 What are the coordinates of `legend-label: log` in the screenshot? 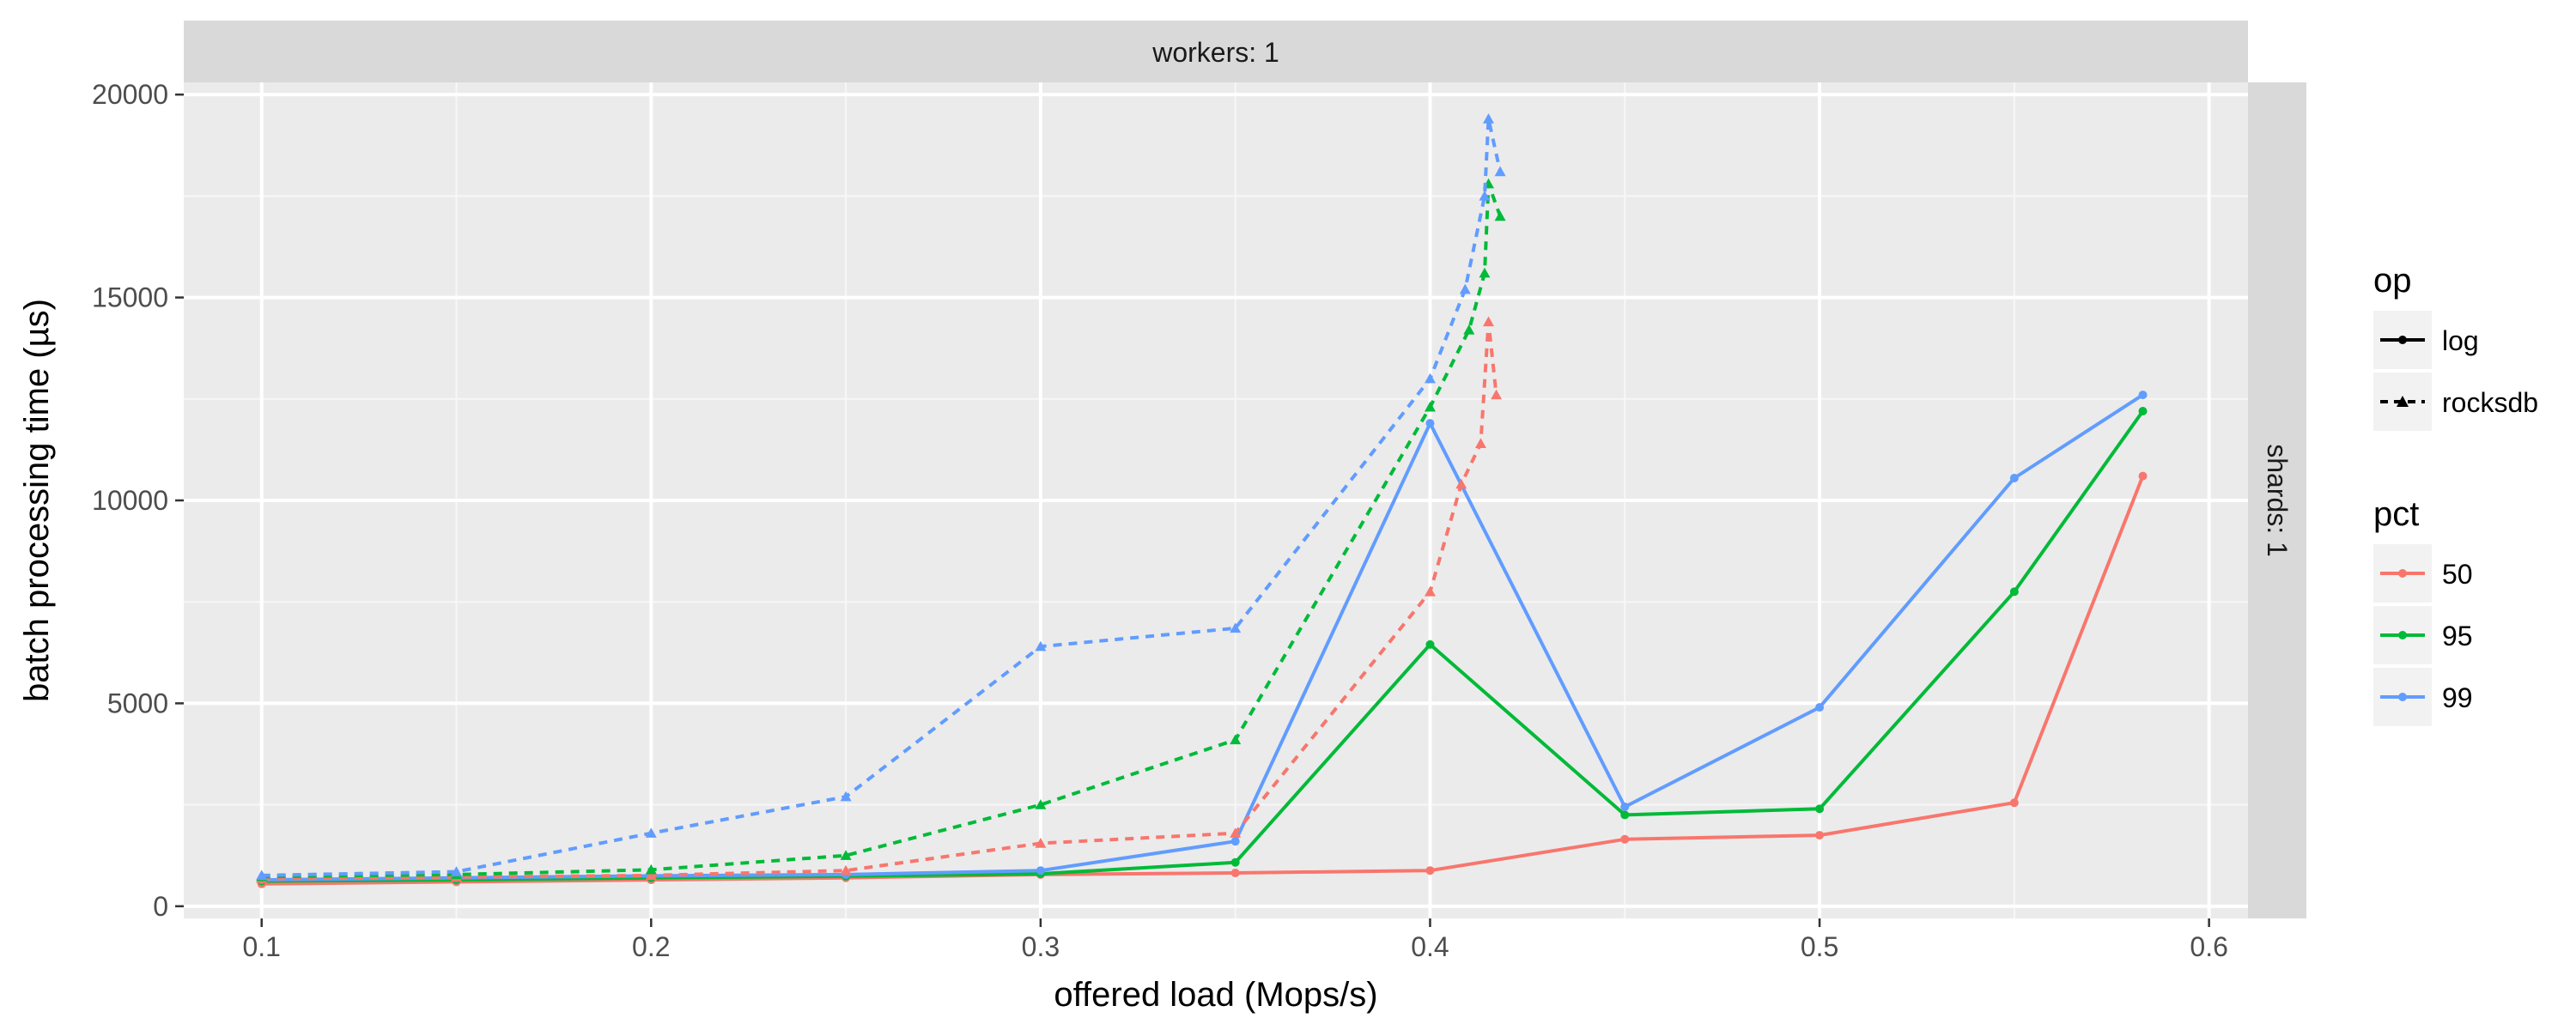 It's located at (2460, 340).